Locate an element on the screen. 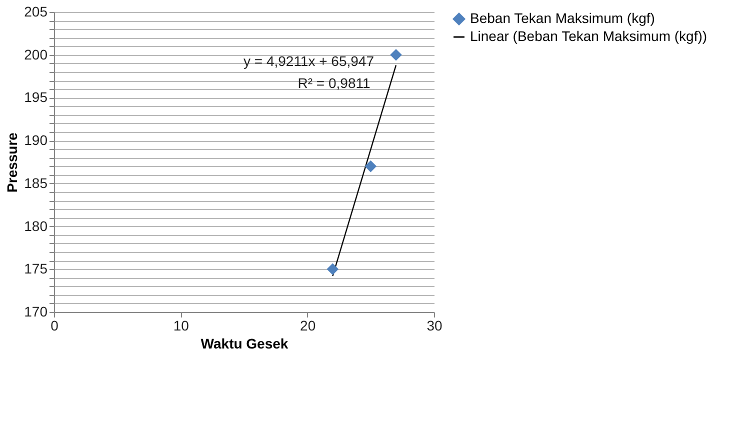 This screenshot has height=442, width=731. y-tick-label: 180 is located at coordinates (36, 226).